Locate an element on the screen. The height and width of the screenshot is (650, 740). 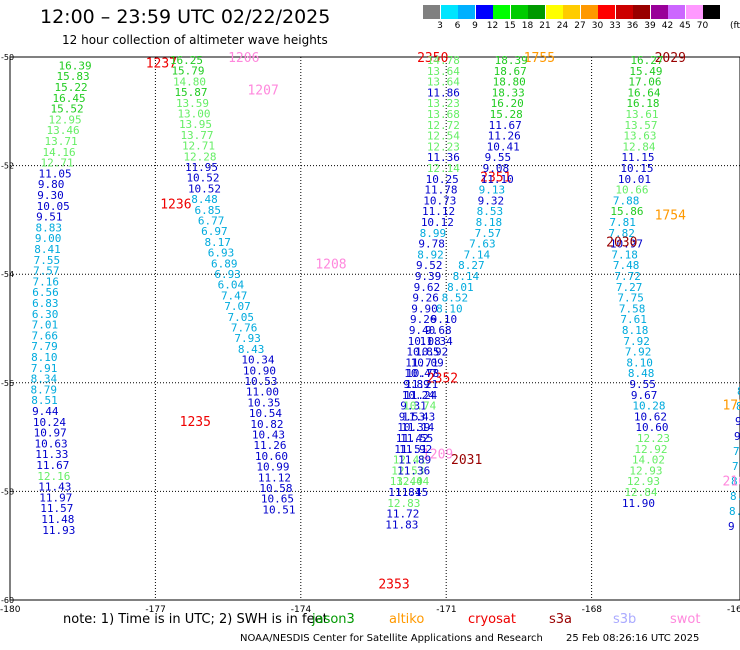
wave-height-value: 6.30 is located at coordinates (45, 314).